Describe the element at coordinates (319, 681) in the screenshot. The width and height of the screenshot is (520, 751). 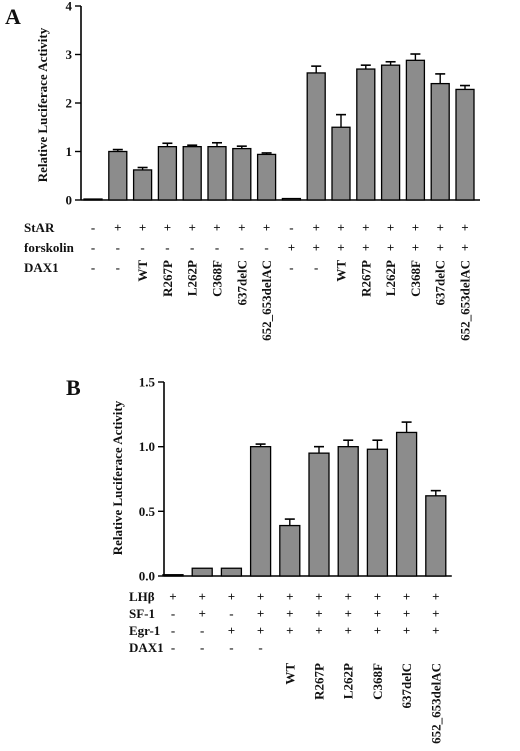
I see `panel-b-condition-label: R267P` at that location.